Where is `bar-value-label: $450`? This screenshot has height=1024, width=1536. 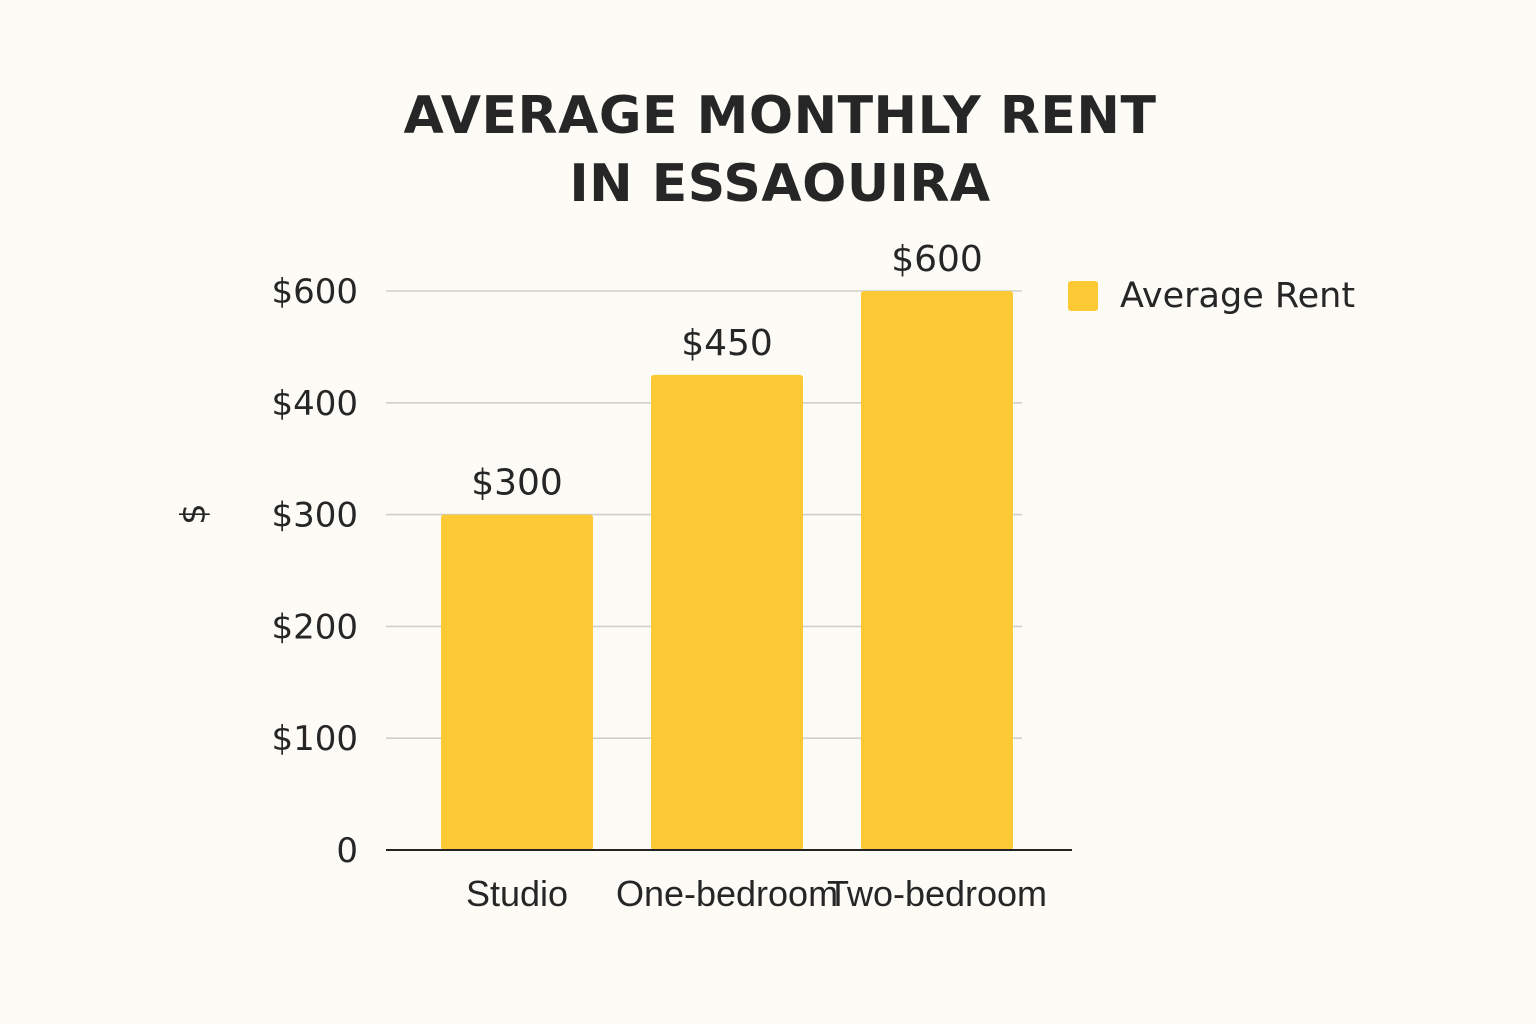
bar-value-label: $450 is located at coordinates (727, 343).